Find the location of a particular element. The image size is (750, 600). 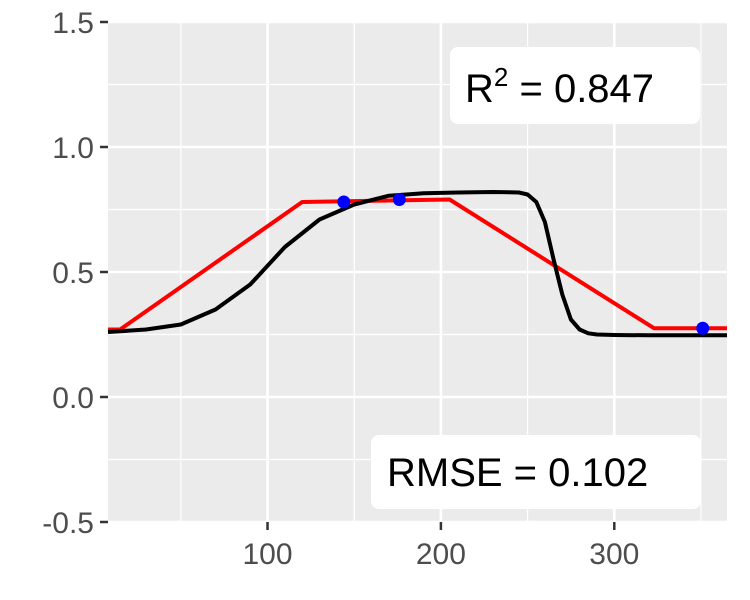

svg-text: R2 = 0.847 is located at coordinates (559, 86).